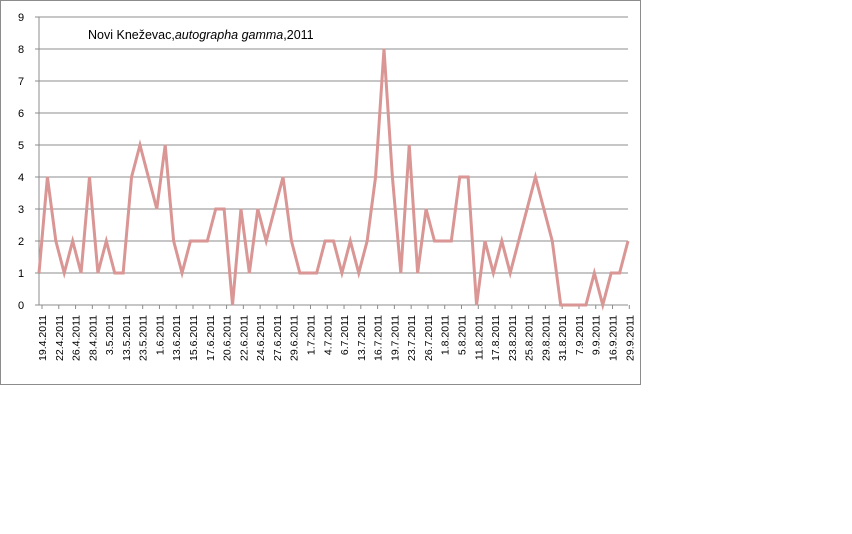 Image resolution: width=852 pixels, height=534 pixels. I want to click on y-tick-label-8: 8, so click(21, 50).